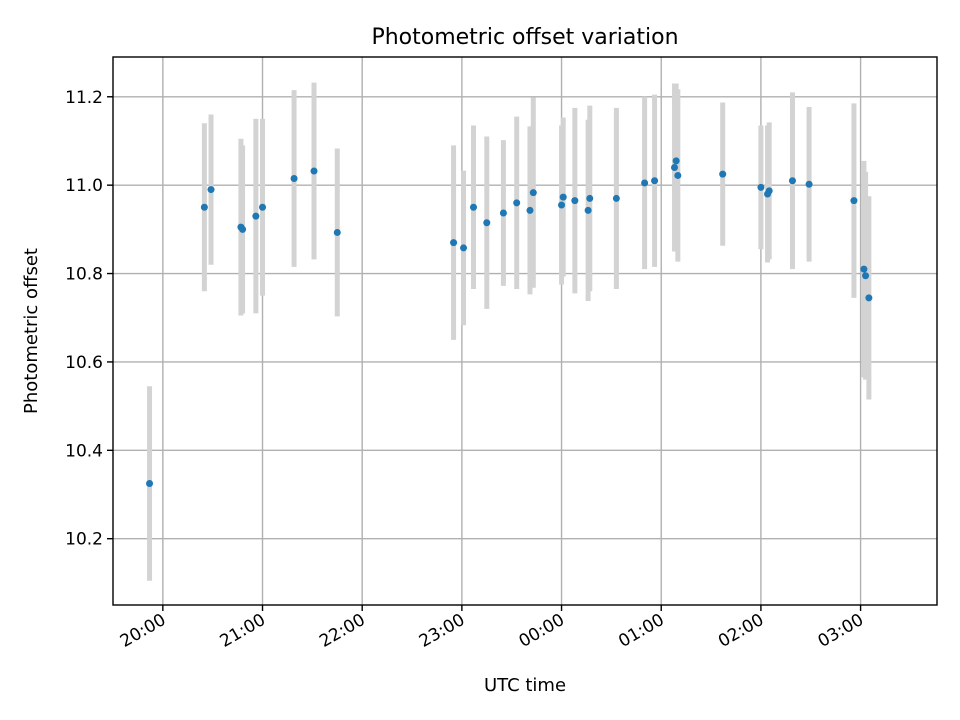  What do you see at coordinates (741, 631) in the screenshot?
I see `x-tick-label: 02:00` at bounding box center [741, 631].